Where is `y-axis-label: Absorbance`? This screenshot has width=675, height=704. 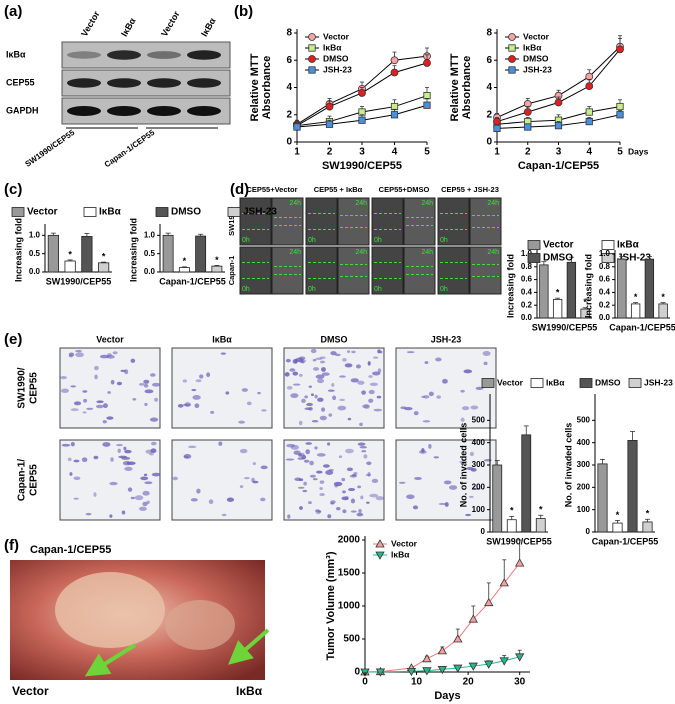
y-axis-label: Absorbance is located at coordinates (467, 88).